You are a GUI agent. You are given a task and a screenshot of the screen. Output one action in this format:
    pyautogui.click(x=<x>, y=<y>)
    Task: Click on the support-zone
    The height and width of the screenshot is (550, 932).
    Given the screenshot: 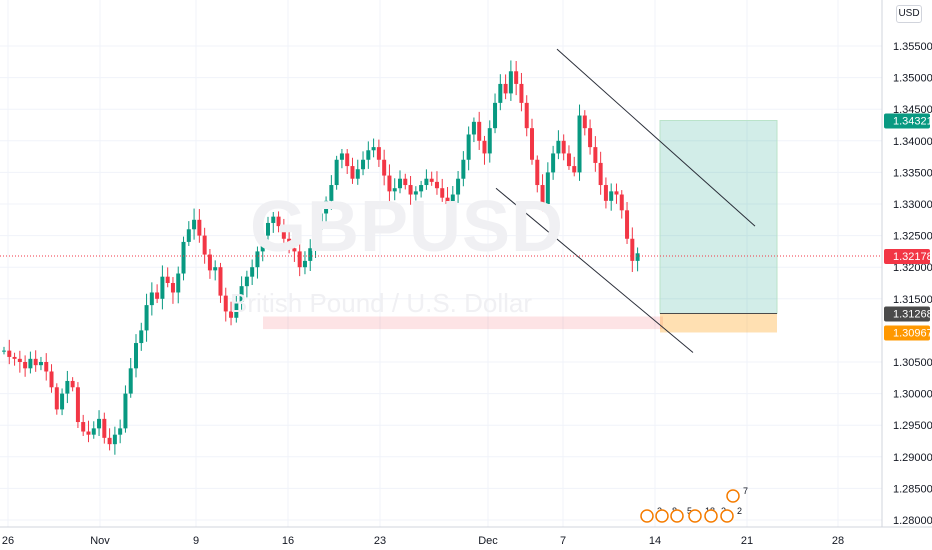 What is the action you would take?
    pyautogui.click(x=463, y=323)
    